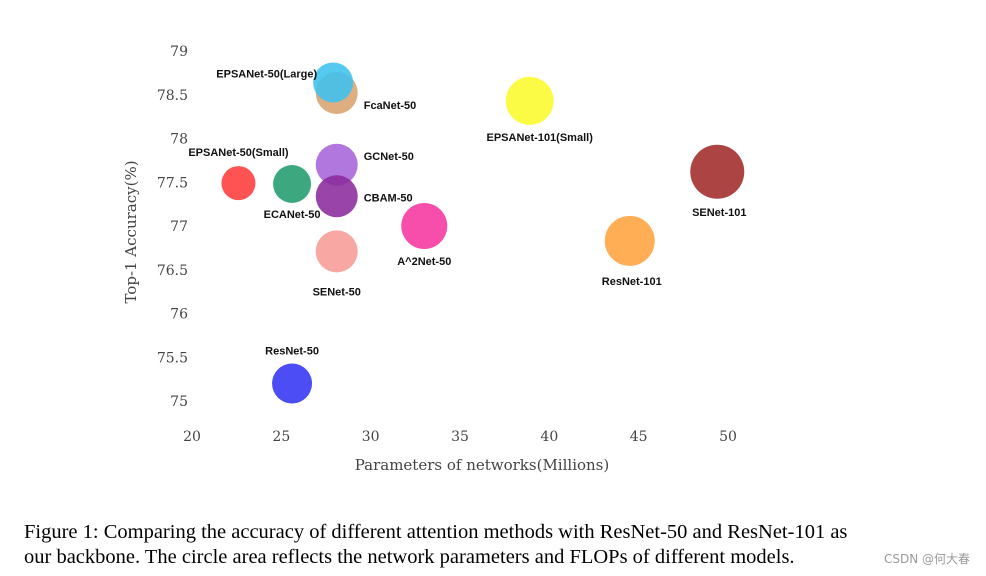 The width and height of the screenshot is (986, 576). Describe the element at coordinates (389, 157) in the screenshot. I see `bubble-label: GCNet-50` at that location.